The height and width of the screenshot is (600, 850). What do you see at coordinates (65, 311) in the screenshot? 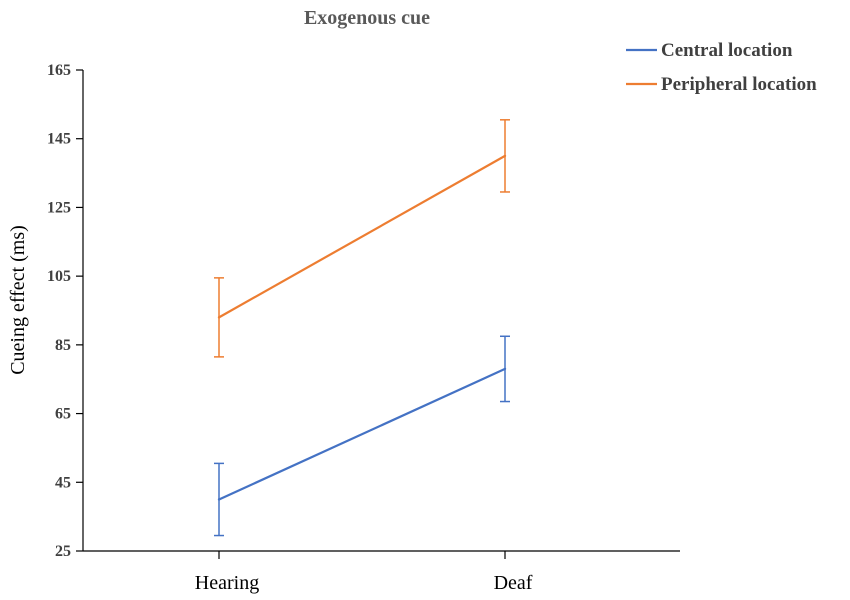
I see `y-ticks: 25 45 65 85 105 125 145 165` at bounding box center [65, 311].